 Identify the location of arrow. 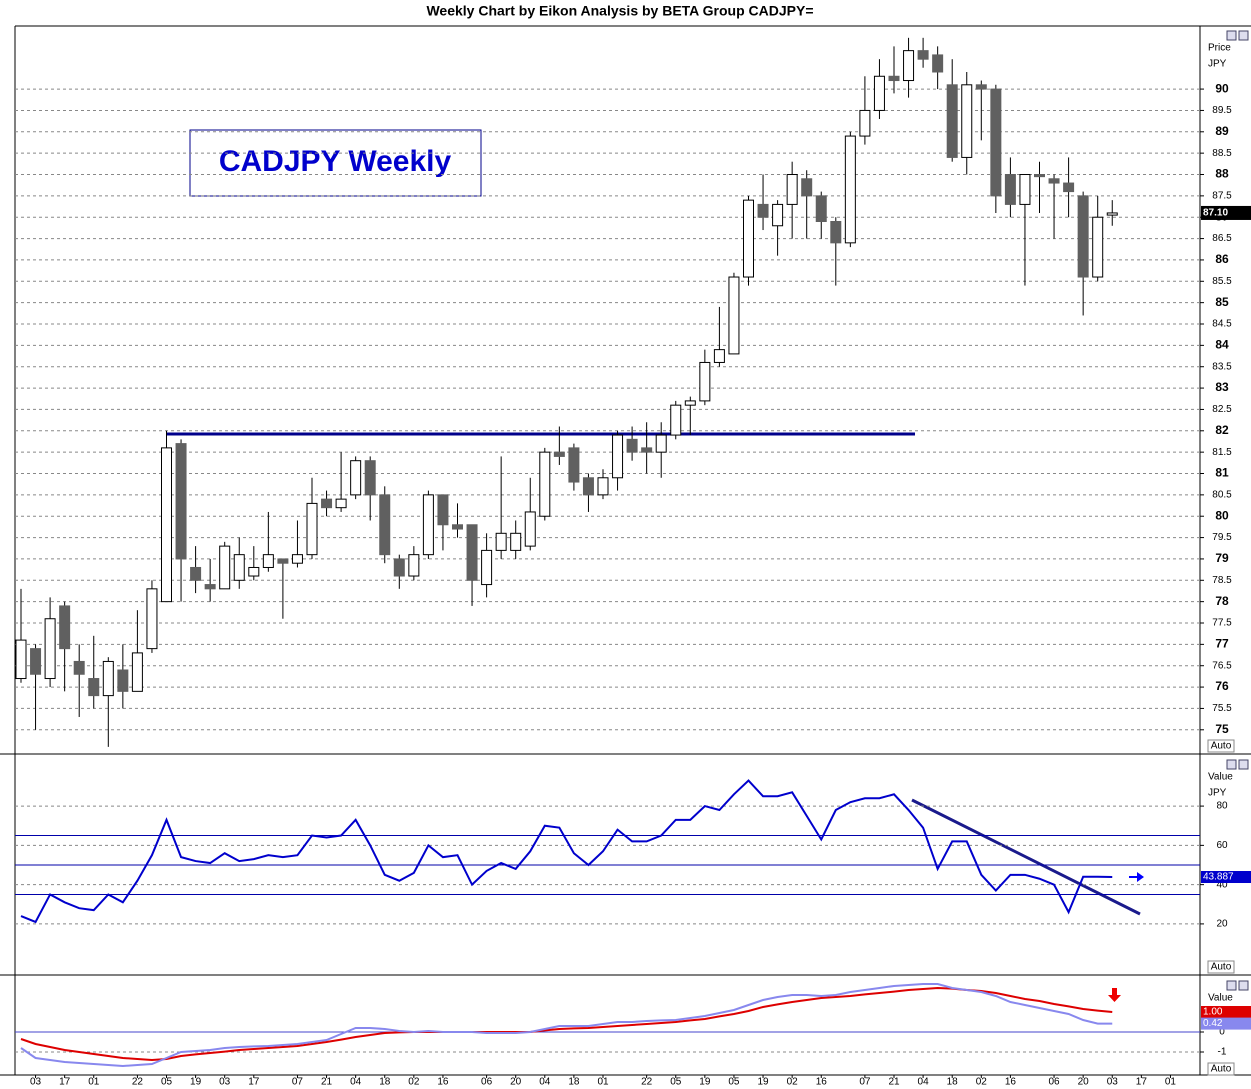
(1114, 995).